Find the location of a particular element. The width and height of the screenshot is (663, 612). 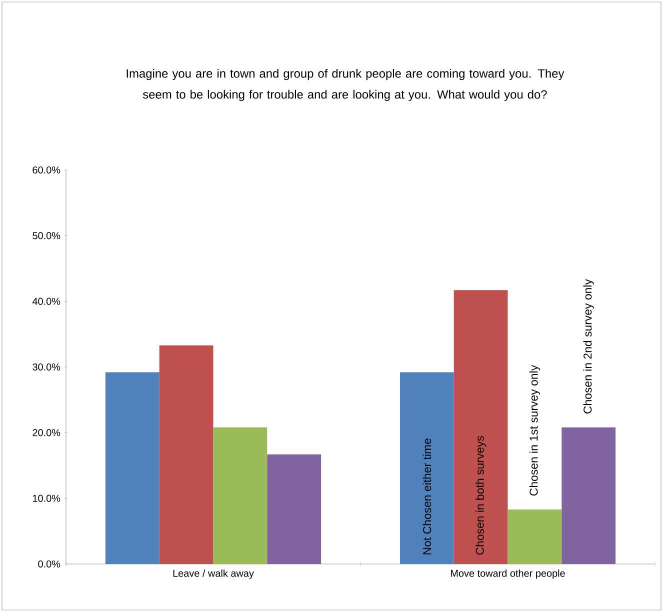

text: Chosen in 1st survey only is located at coordinates (534, 430).